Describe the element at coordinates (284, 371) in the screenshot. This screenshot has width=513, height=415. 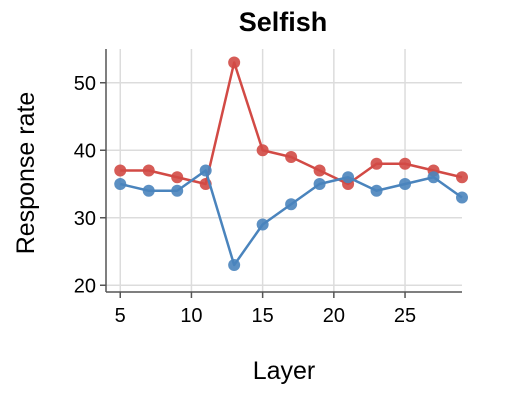
I see `x-axis-label: Layer` at that location.